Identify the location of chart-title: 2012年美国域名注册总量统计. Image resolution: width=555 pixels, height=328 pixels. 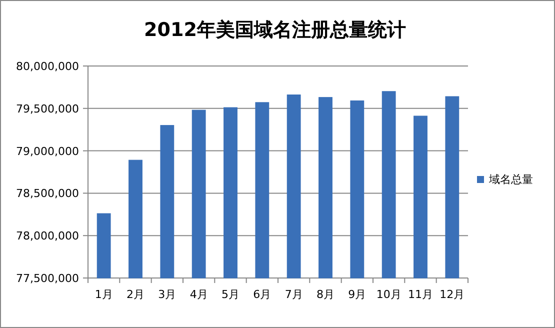
(275, 30).